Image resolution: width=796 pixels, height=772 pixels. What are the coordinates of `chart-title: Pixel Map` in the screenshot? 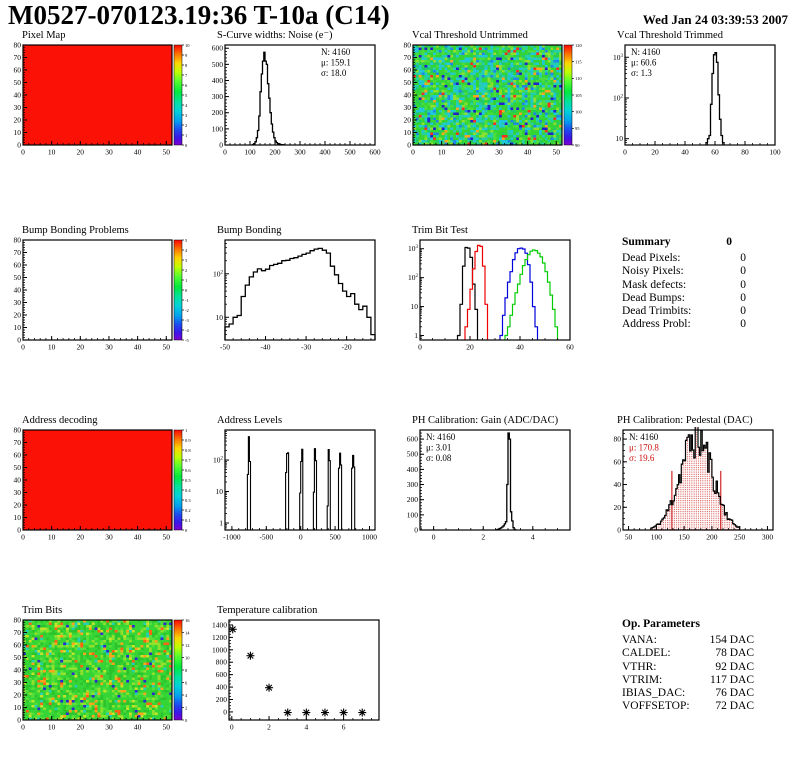 It's located at (44, 35).